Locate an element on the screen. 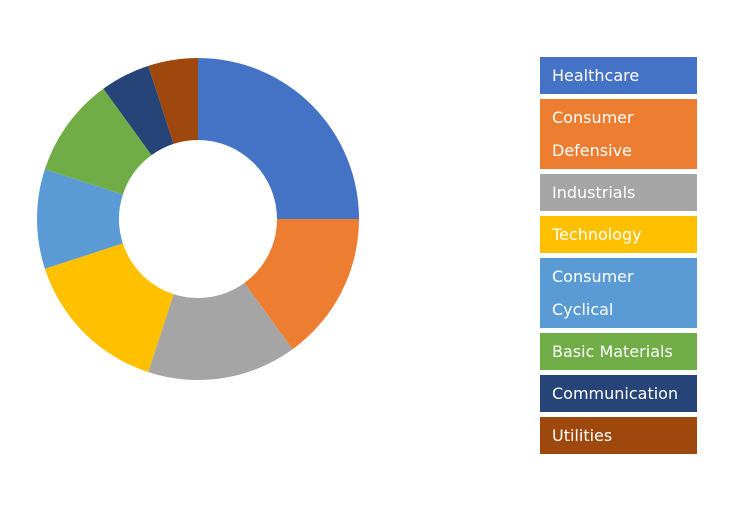 This screenshot has height=505, width=741. legend-entry: Communication is located at coordinates (618, 393).